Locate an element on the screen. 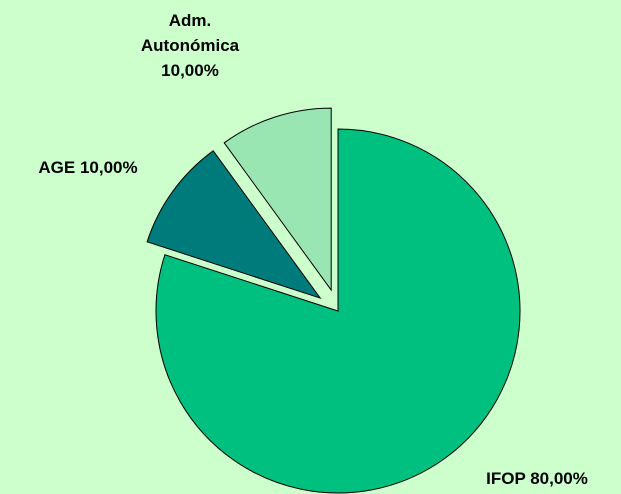 The image size is (621, 494). slice-label: Adm. Autonómica 10,00% is located at coordinates (190, 45).